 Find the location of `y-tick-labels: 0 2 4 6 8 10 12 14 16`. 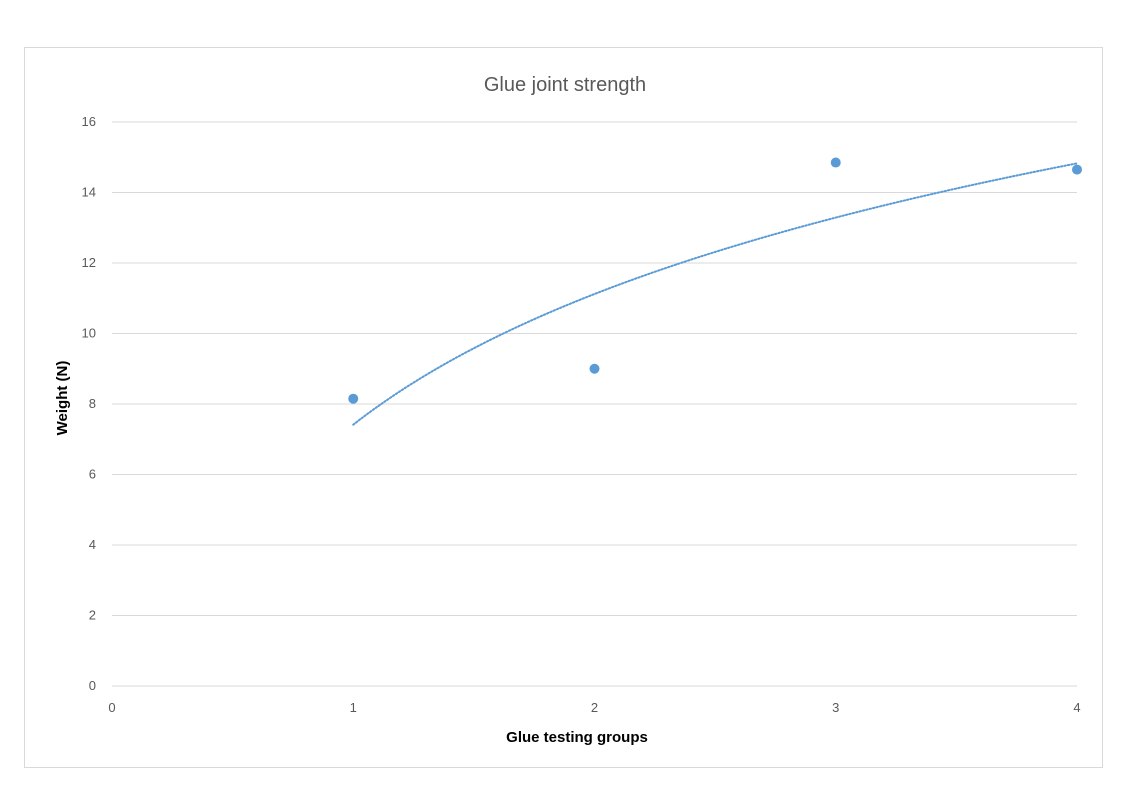

y-tick-labels: 0 2 4 6 8 10 12 14 16 is located at coordinates (89, 403).